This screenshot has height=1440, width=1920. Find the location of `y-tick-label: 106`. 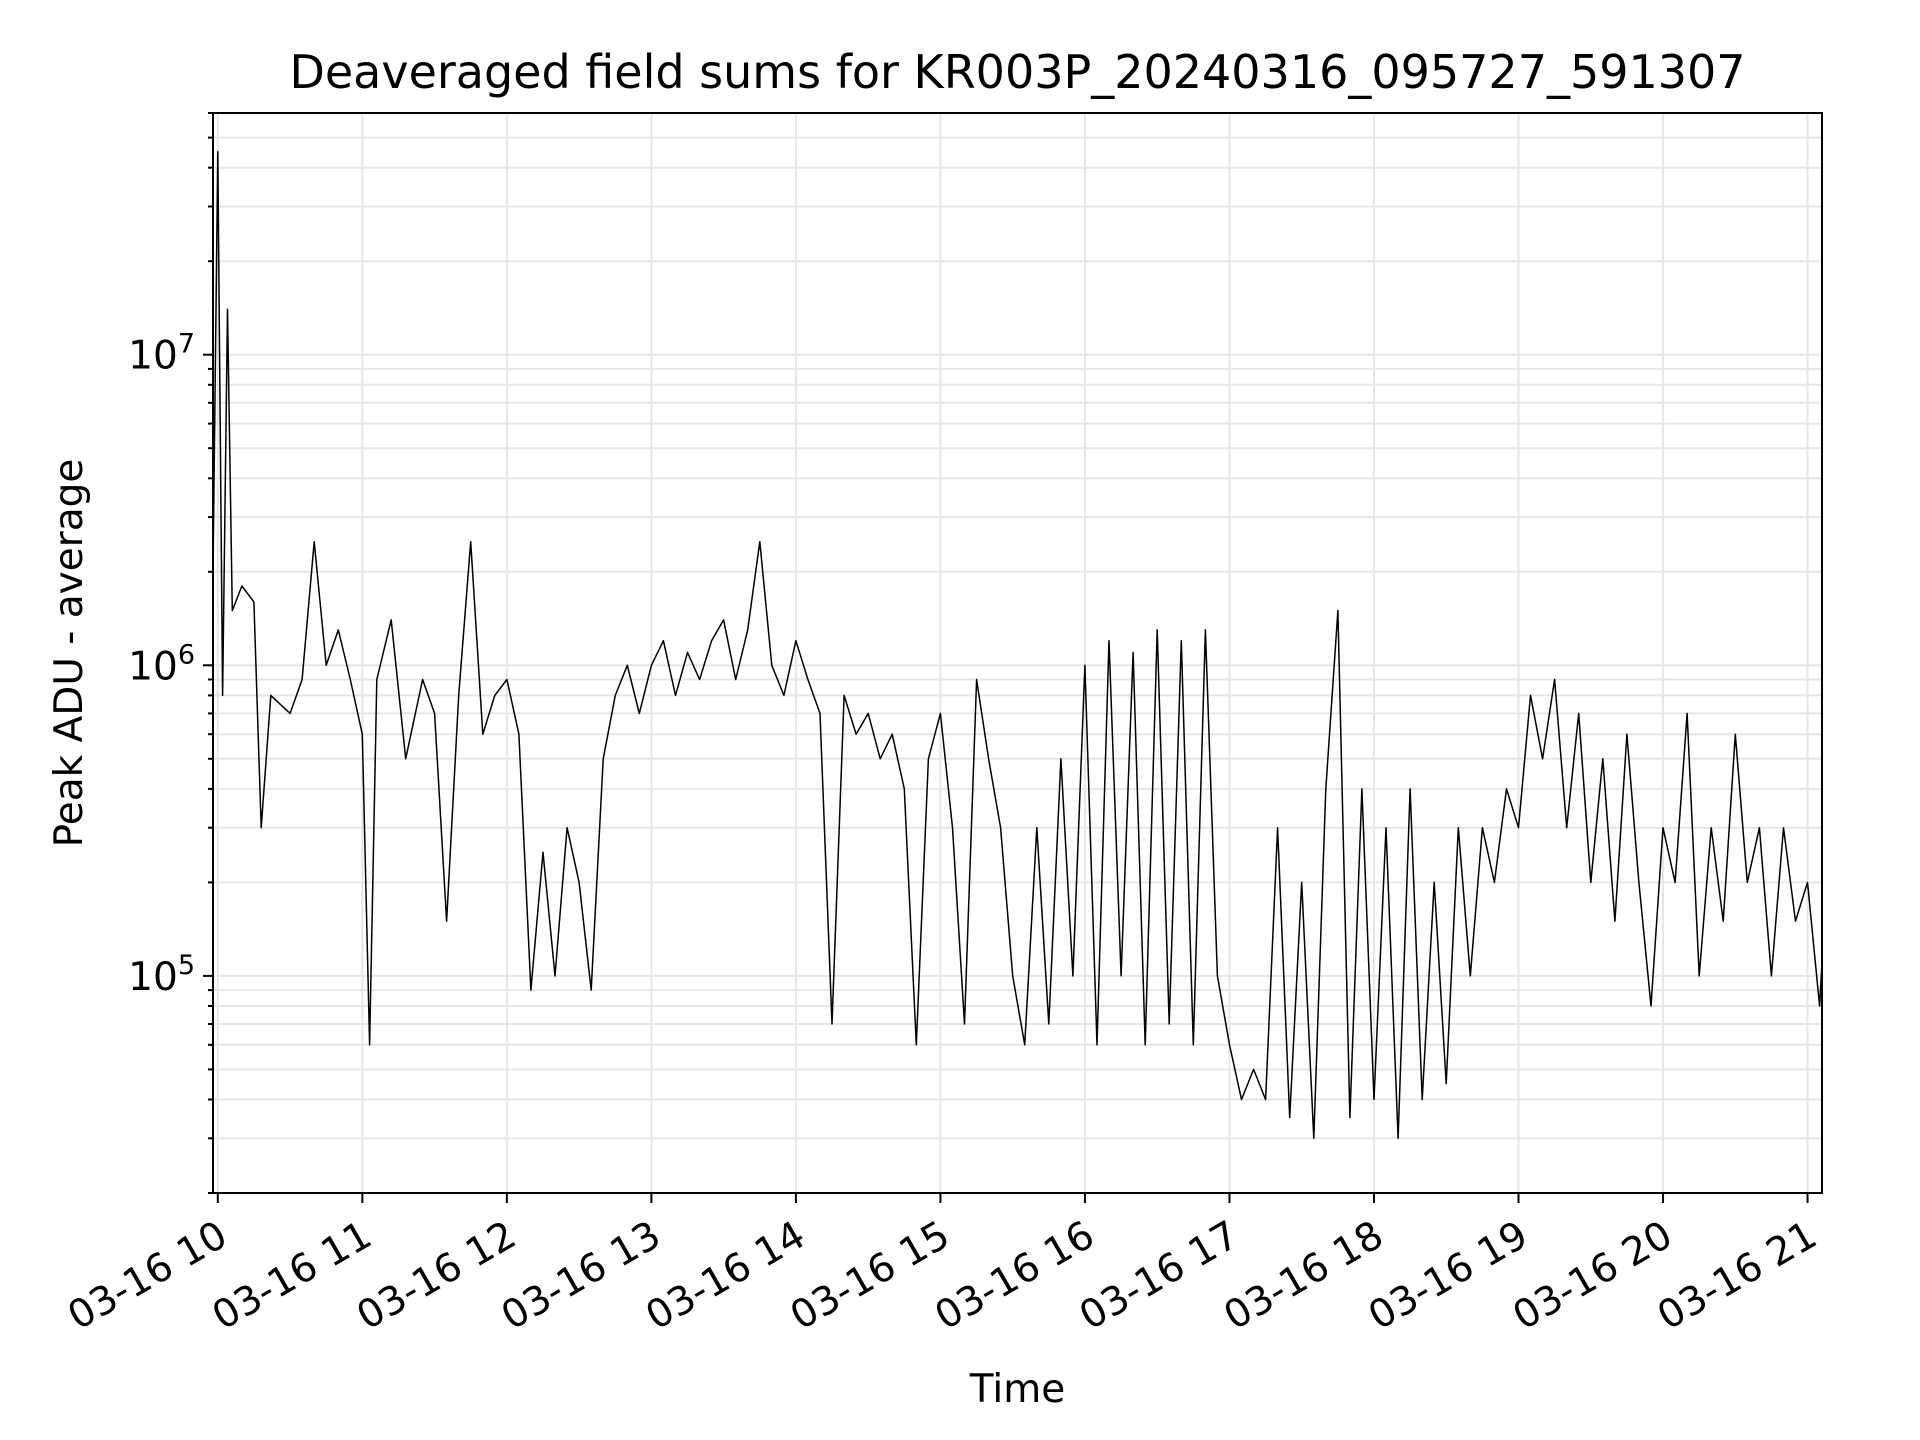

y-tick-label: 106 is located at coordinates (161, 664).